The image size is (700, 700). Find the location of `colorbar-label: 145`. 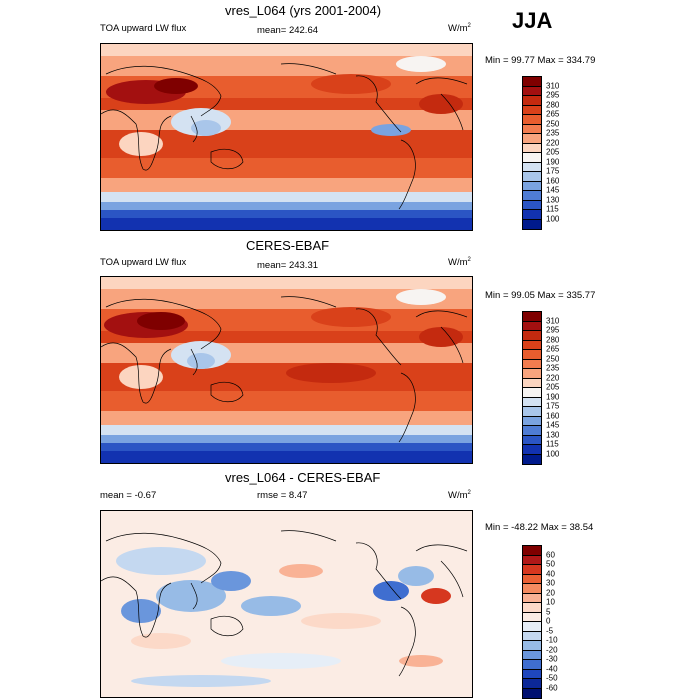

colorbar-label: 145 is located at coordinates (553, 425).